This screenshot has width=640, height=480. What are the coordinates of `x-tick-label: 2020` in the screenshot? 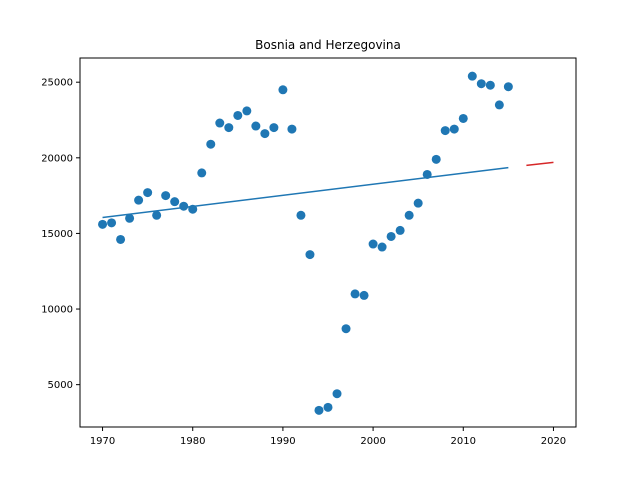 It's located at (553, 441).